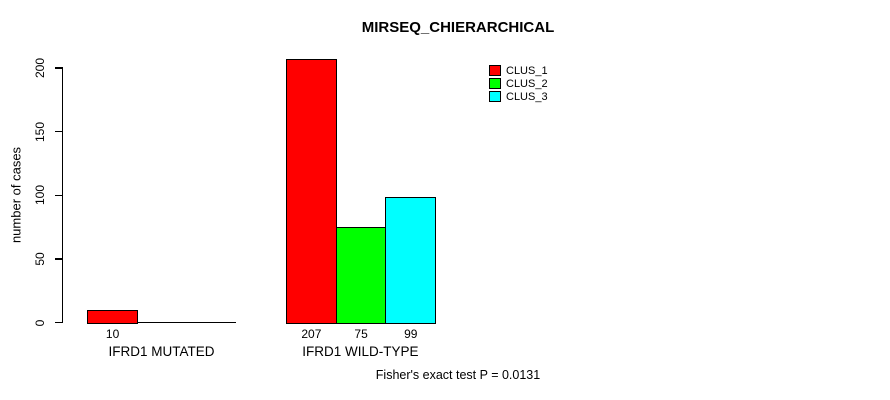  Describe the element at coordinates (40, 259) in the screenshot. I see `y-tick-label: 50` at that location.